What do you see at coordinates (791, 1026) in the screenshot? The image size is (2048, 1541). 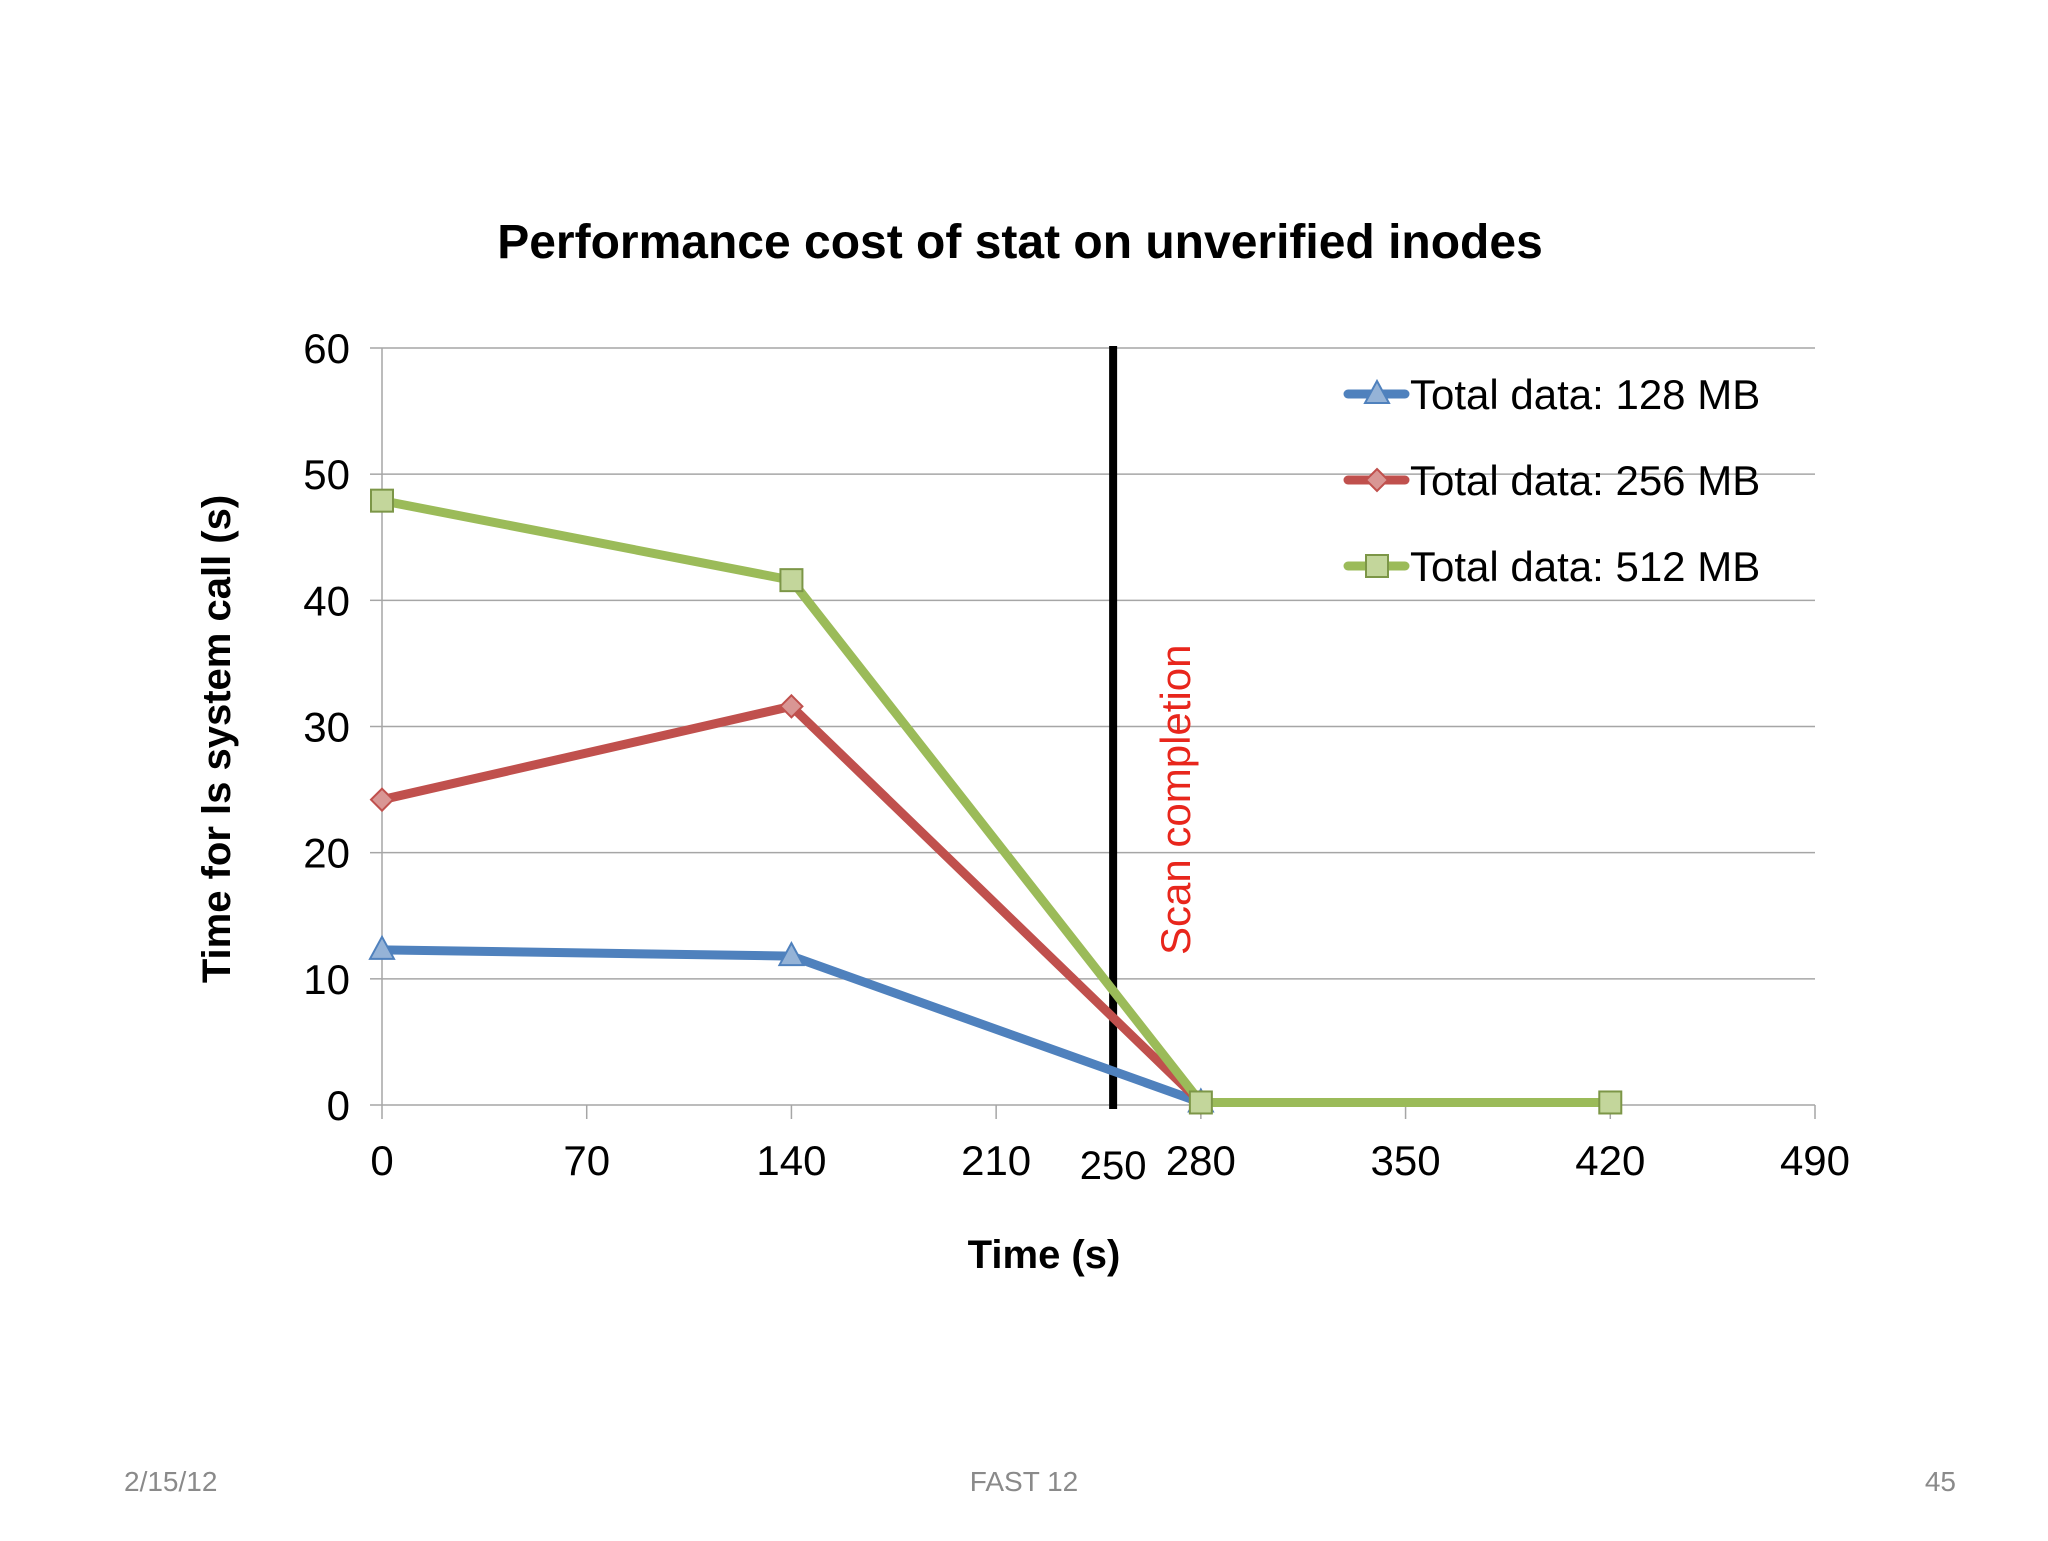 I see `series-line-128-mb` at bounding box center [791, 1026].